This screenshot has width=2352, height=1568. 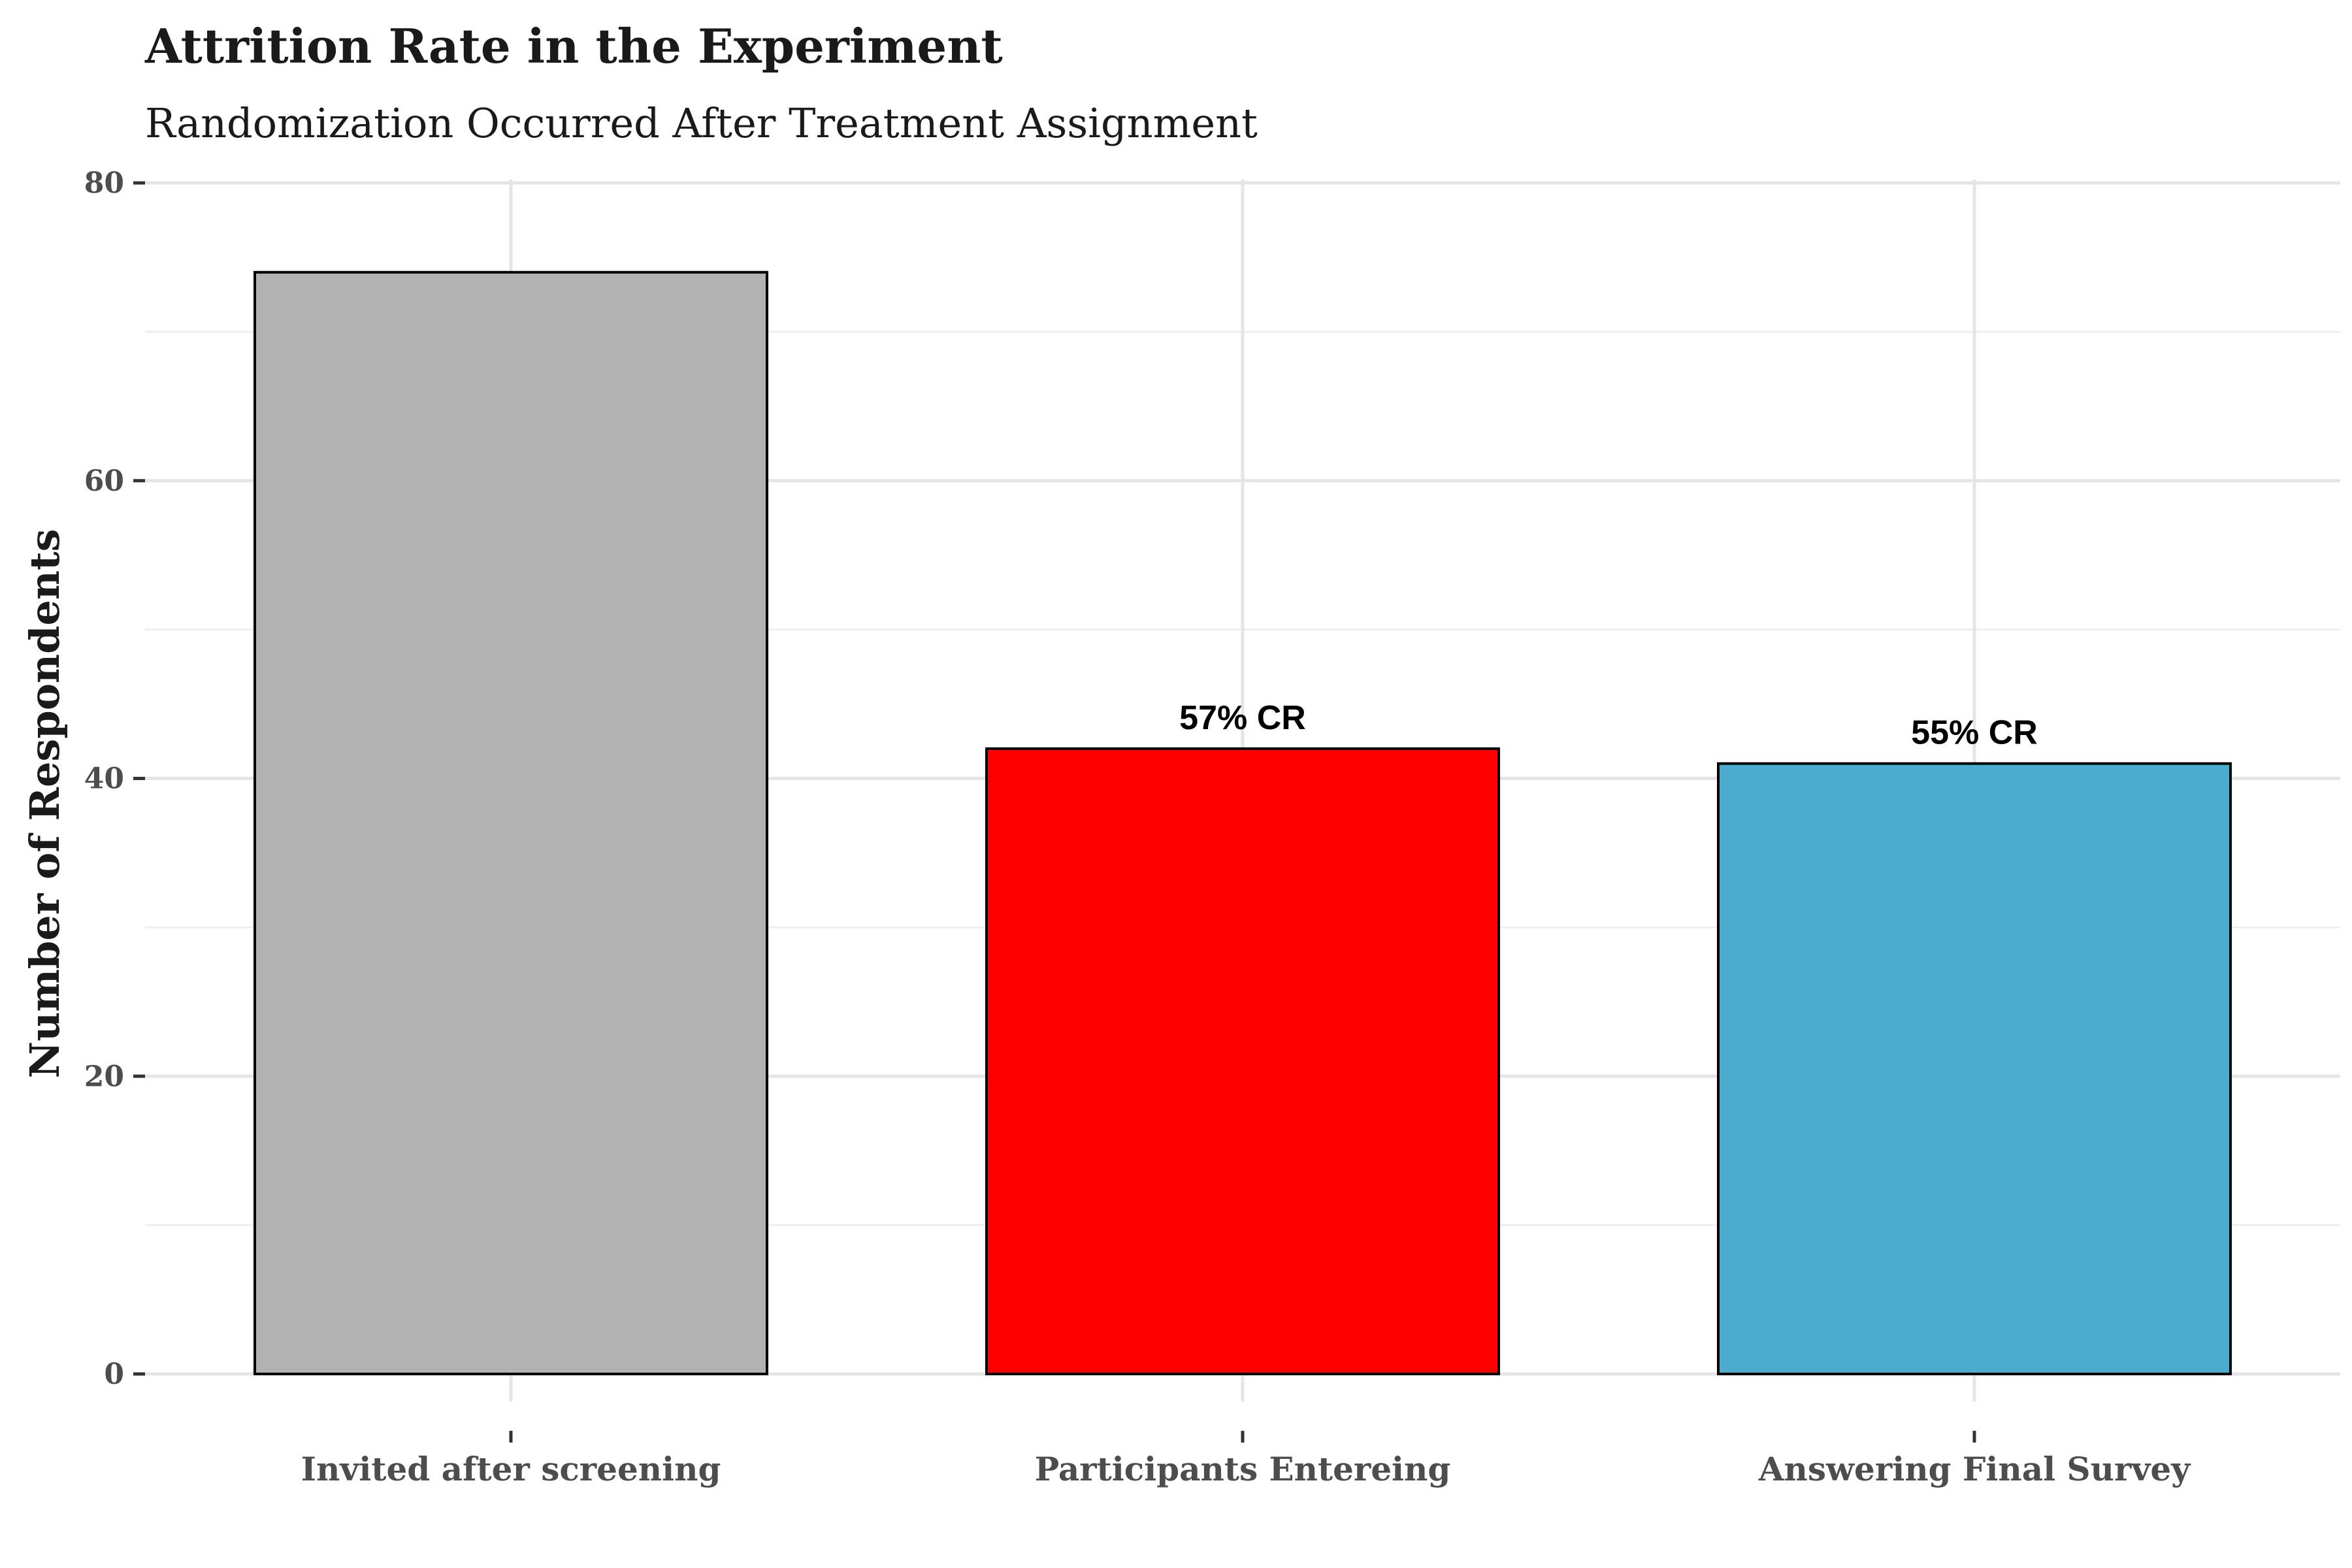 What do you see at coordinates (104, 779) in the screenshot?
I see `y-tick-label: 40` at bounding box center [104, 779].